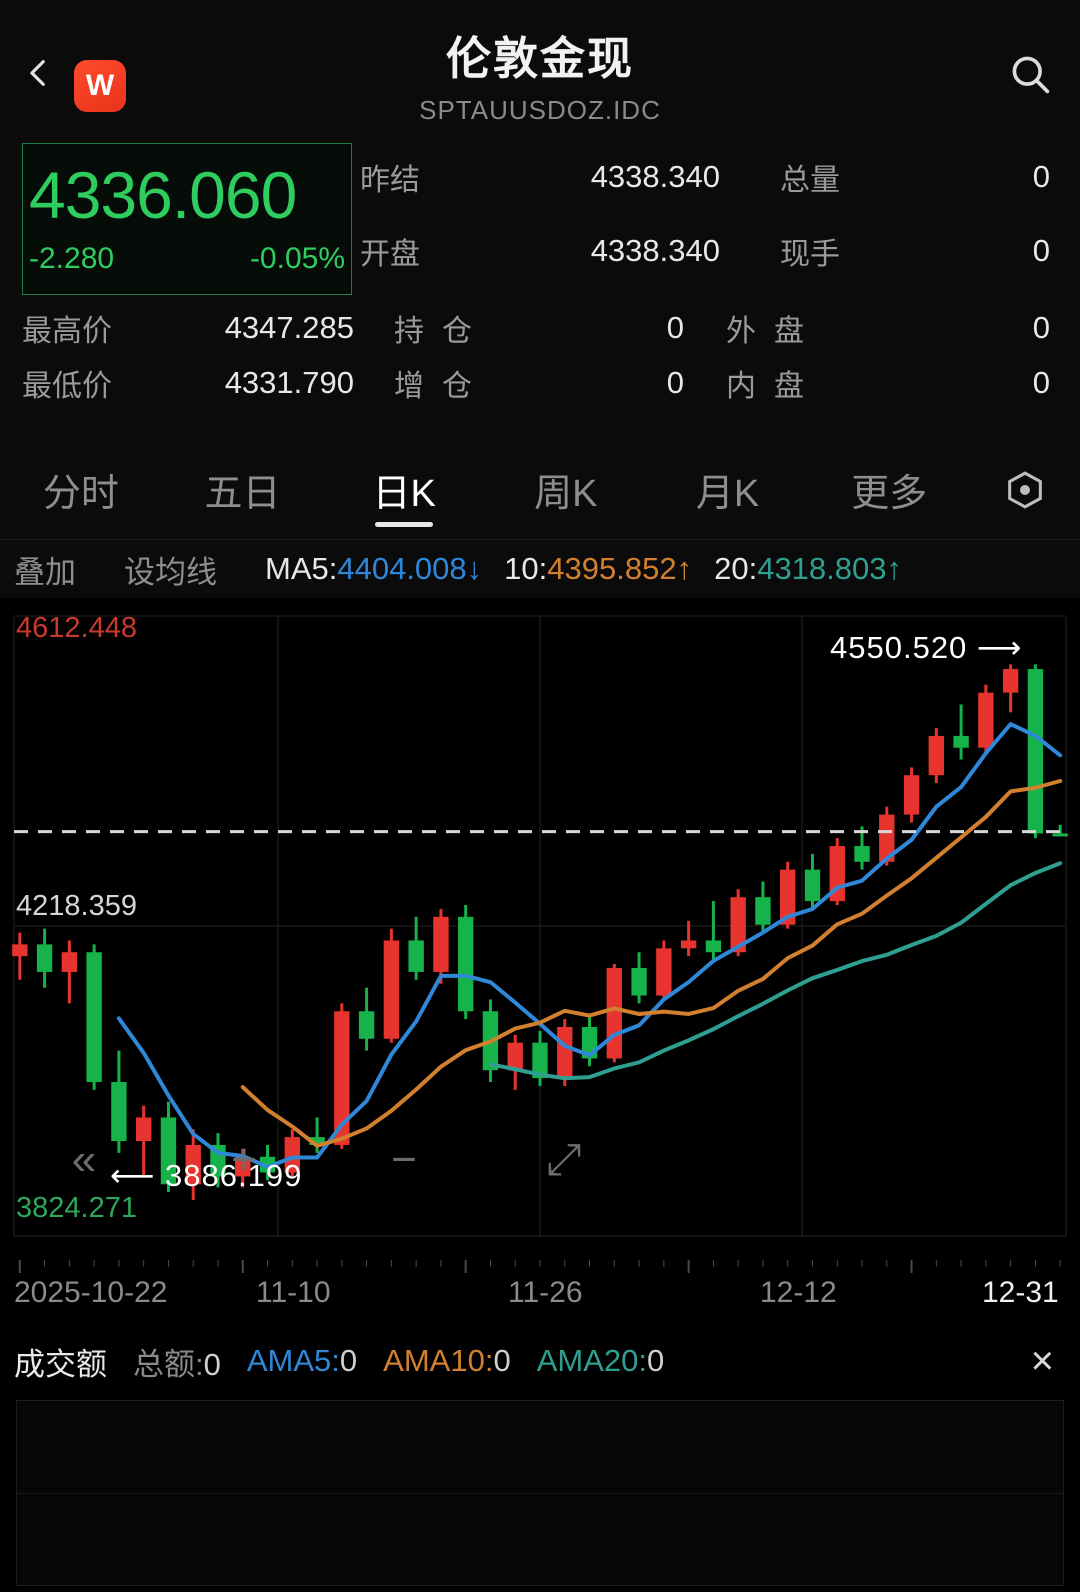  Describe the element at coordinates (889, 494) in the screenshot. I see `tab-label: 更多` at that location.